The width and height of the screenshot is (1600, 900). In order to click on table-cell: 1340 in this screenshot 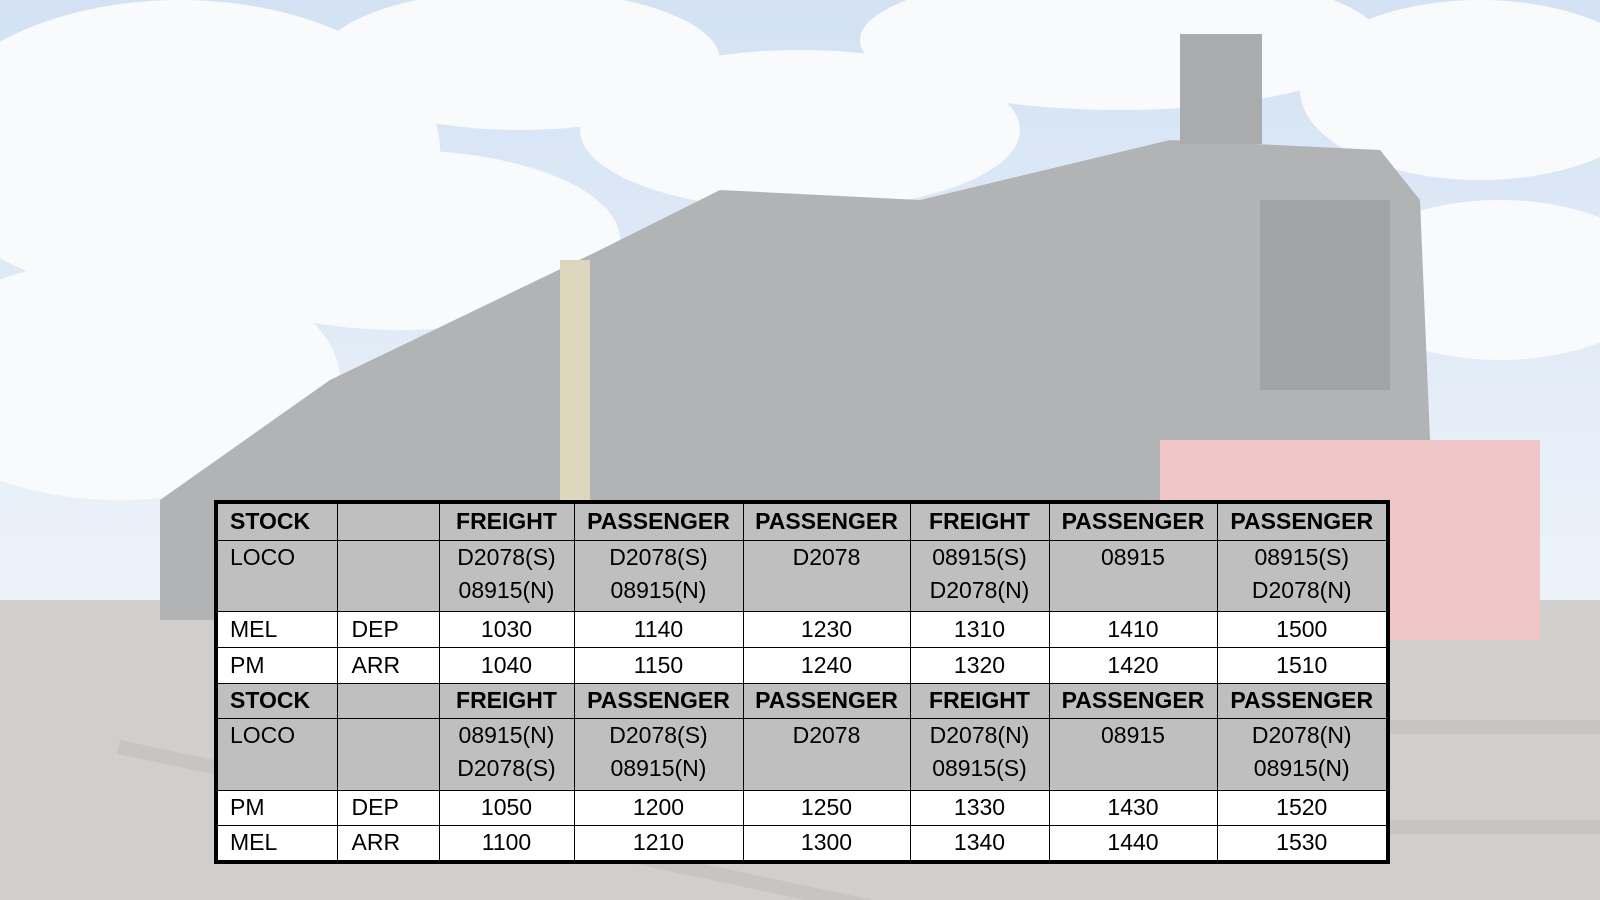, I will do `click(979, 843)`.